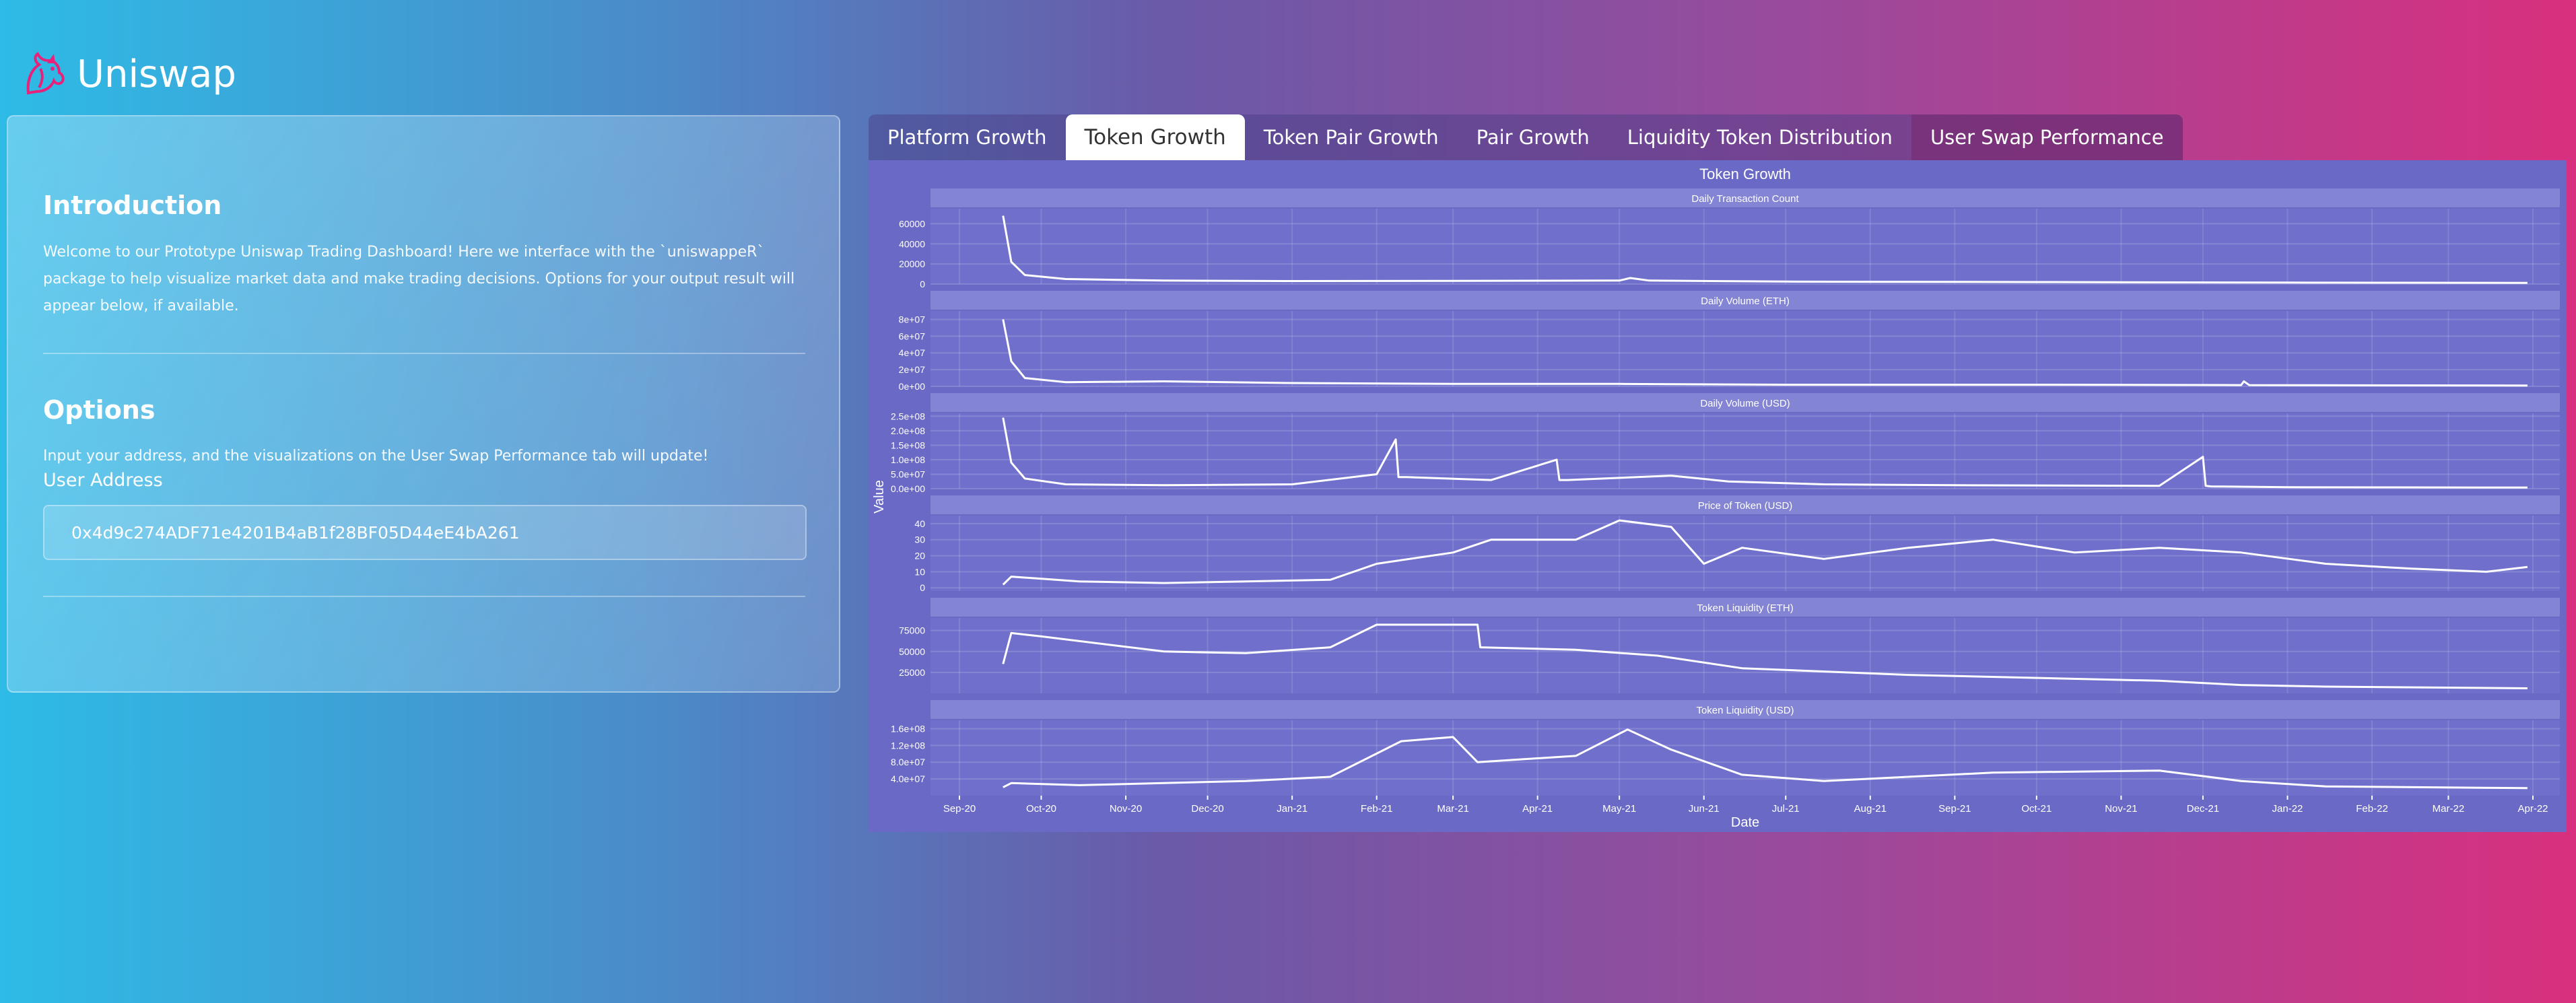  What do you see at coordinates (103, 480) in the screenshot?
I see `address-label: User Address` at bounding box center [103, 480].